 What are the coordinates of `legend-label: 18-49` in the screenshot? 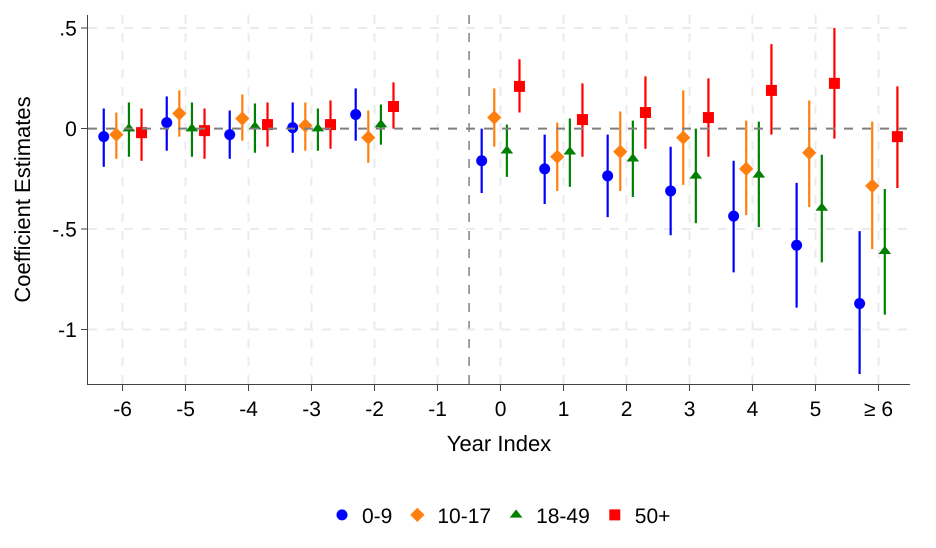 It's located at (563, 516).